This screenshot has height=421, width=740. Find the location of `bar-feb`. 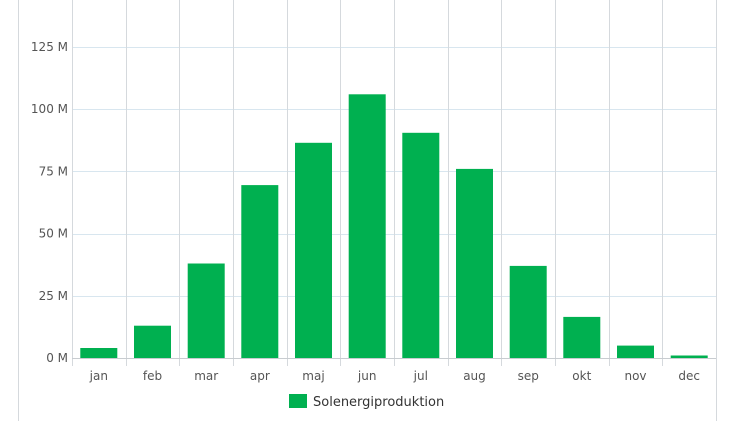

bar-feb is located at coordinates (152, 341).